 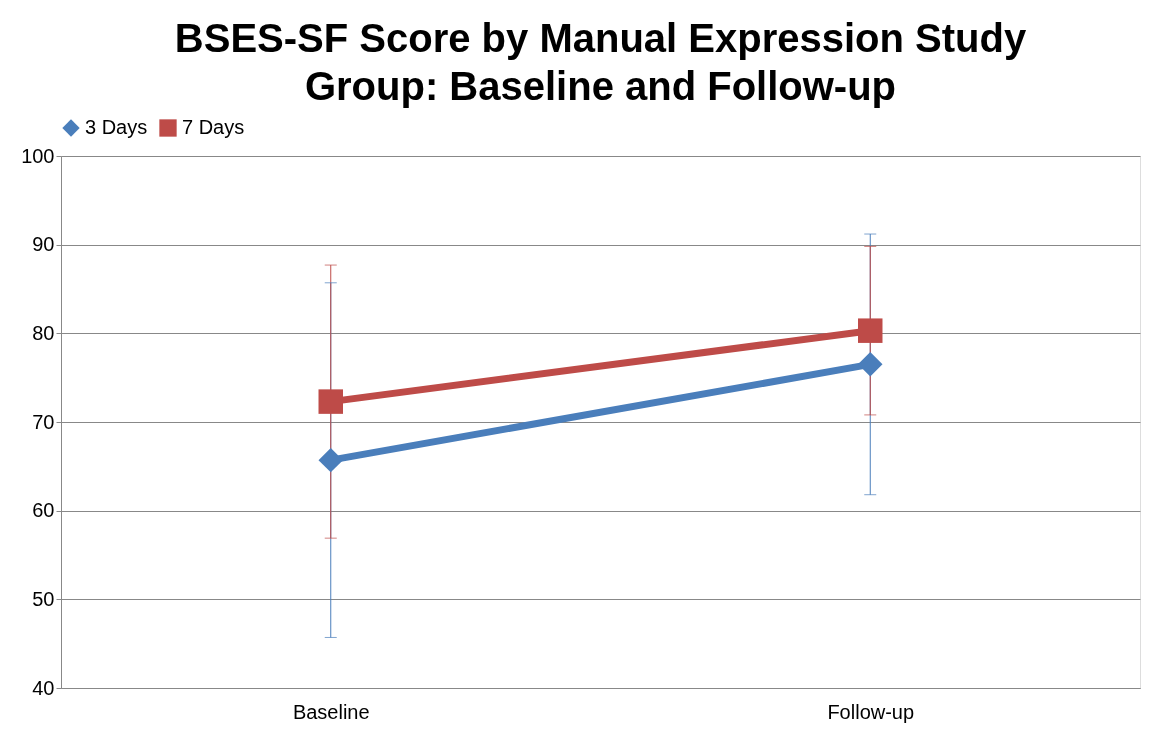 I want to click on x-tick-label: Follow-up, so click(x=871, y=711).